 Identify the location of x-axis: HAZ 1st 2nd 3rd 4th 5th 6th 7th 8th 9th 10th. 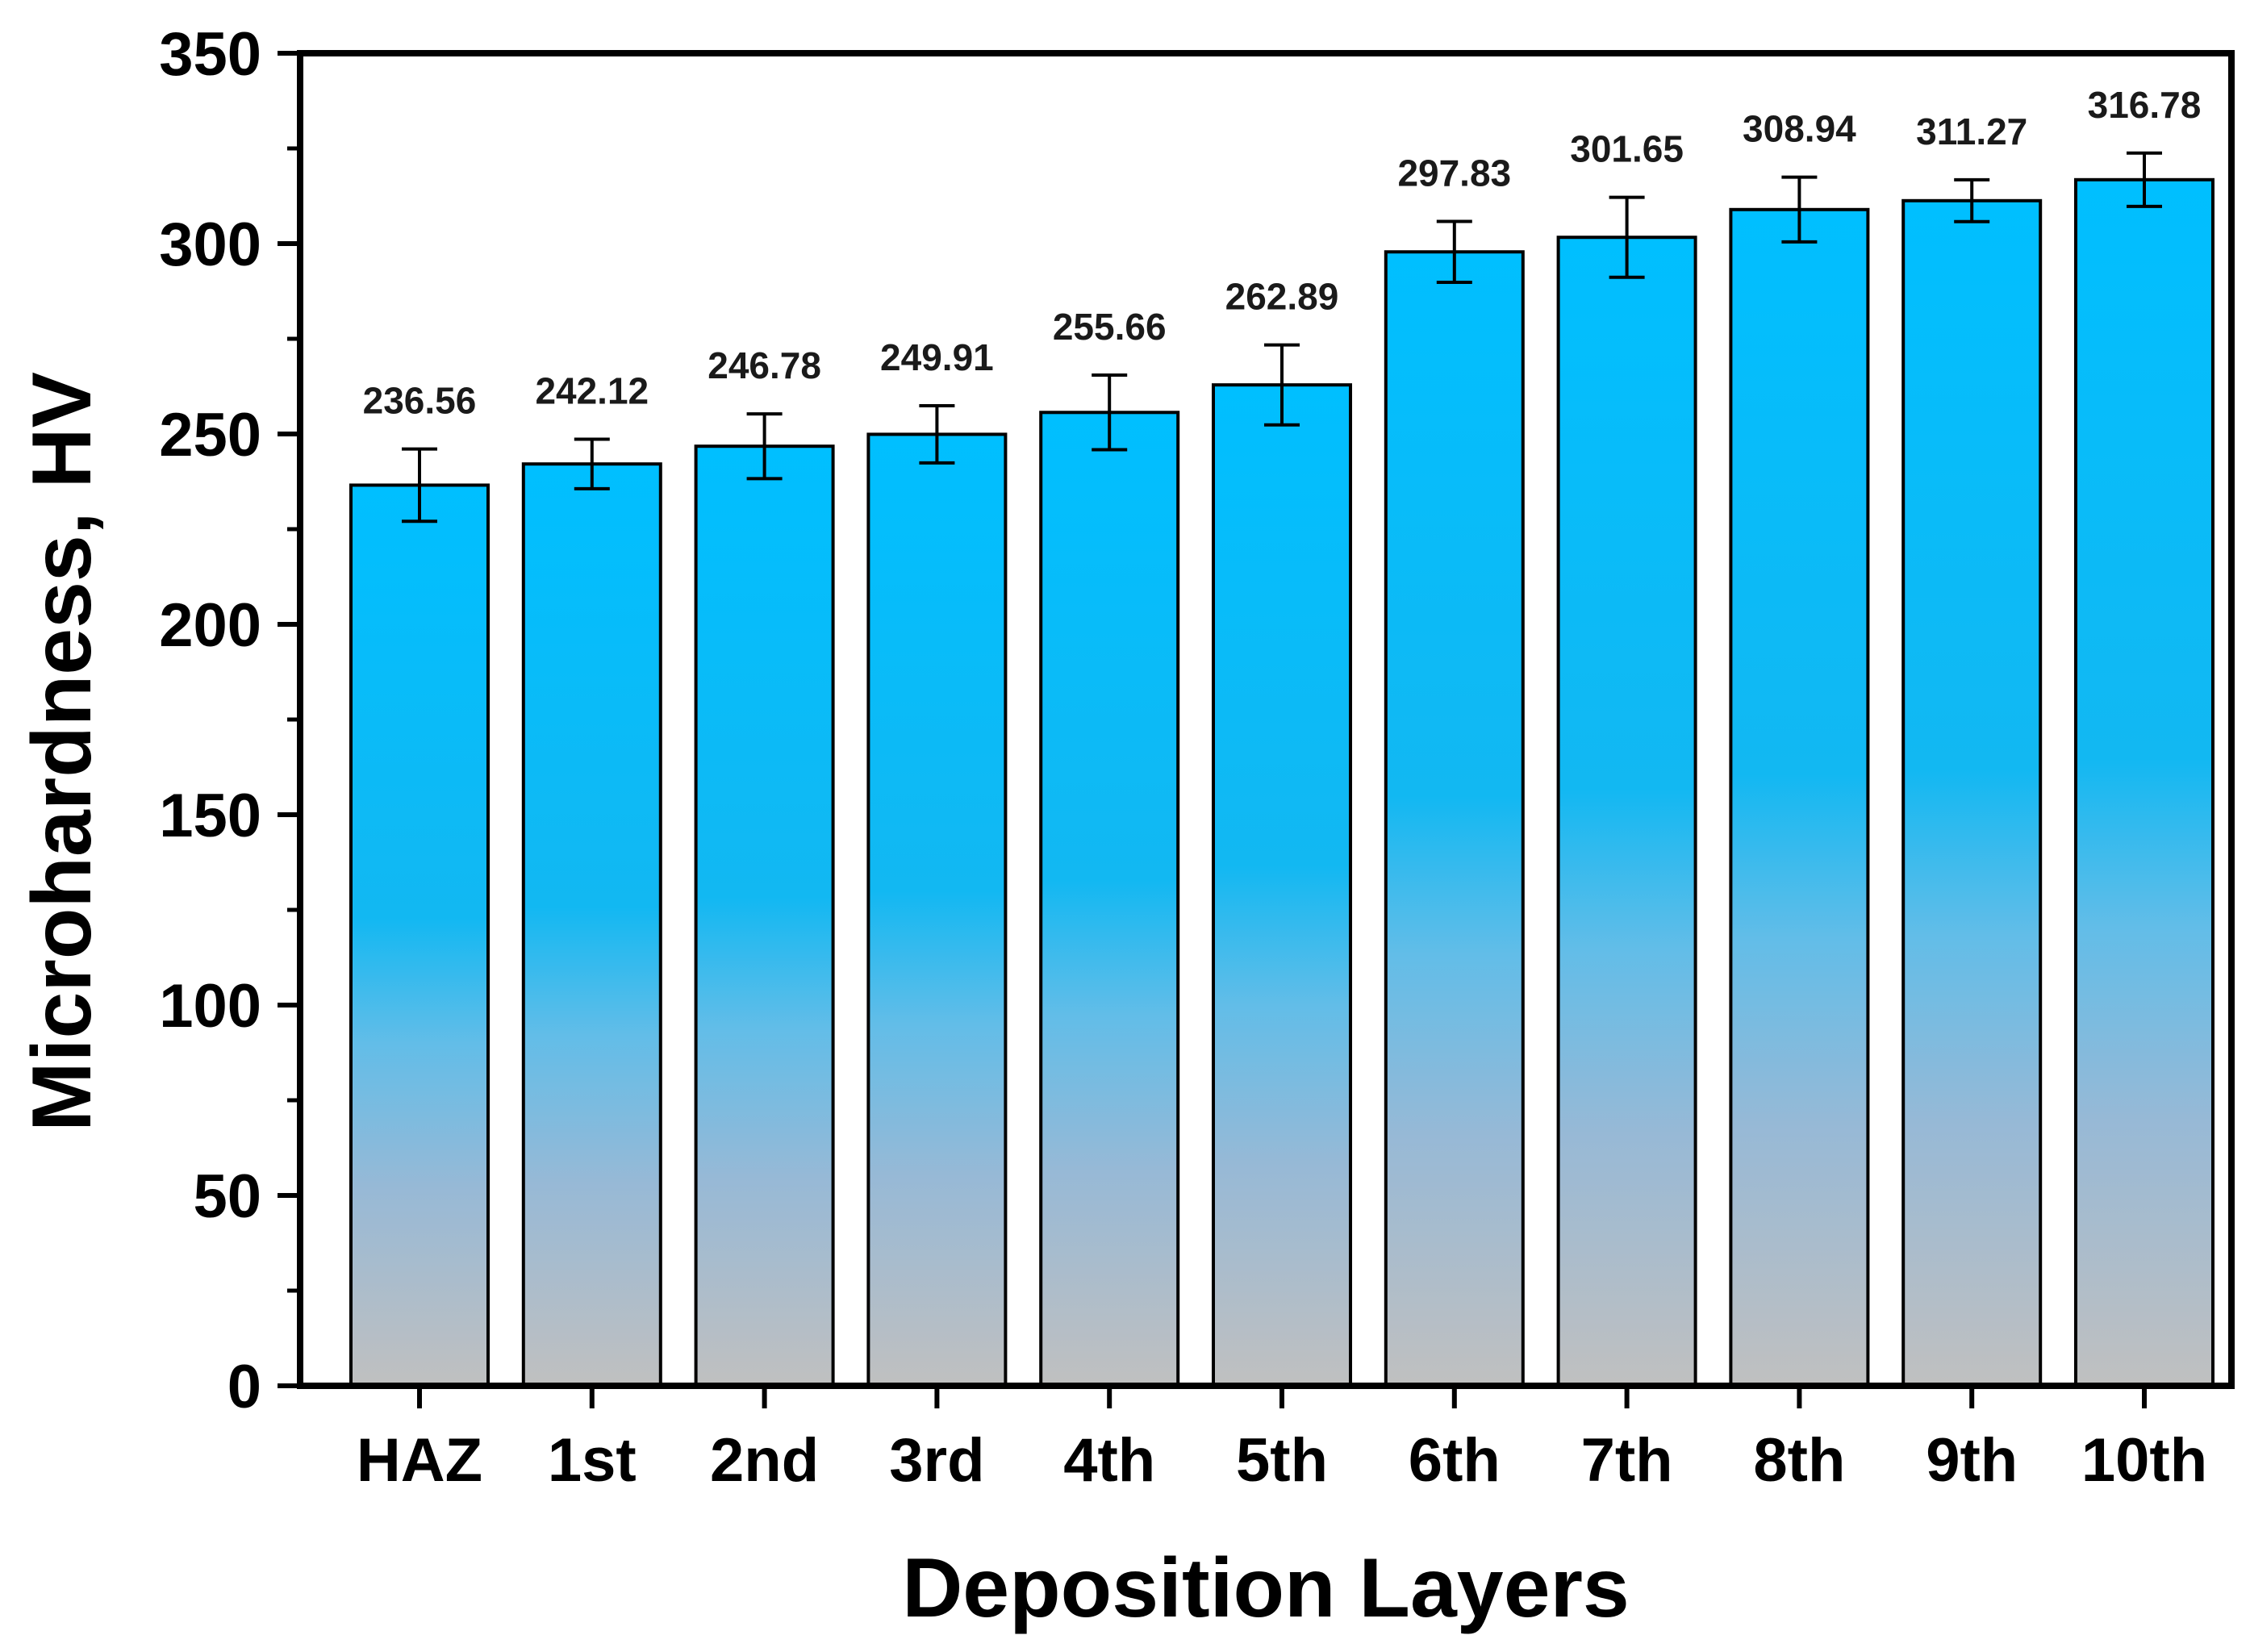
(1282, 1440).